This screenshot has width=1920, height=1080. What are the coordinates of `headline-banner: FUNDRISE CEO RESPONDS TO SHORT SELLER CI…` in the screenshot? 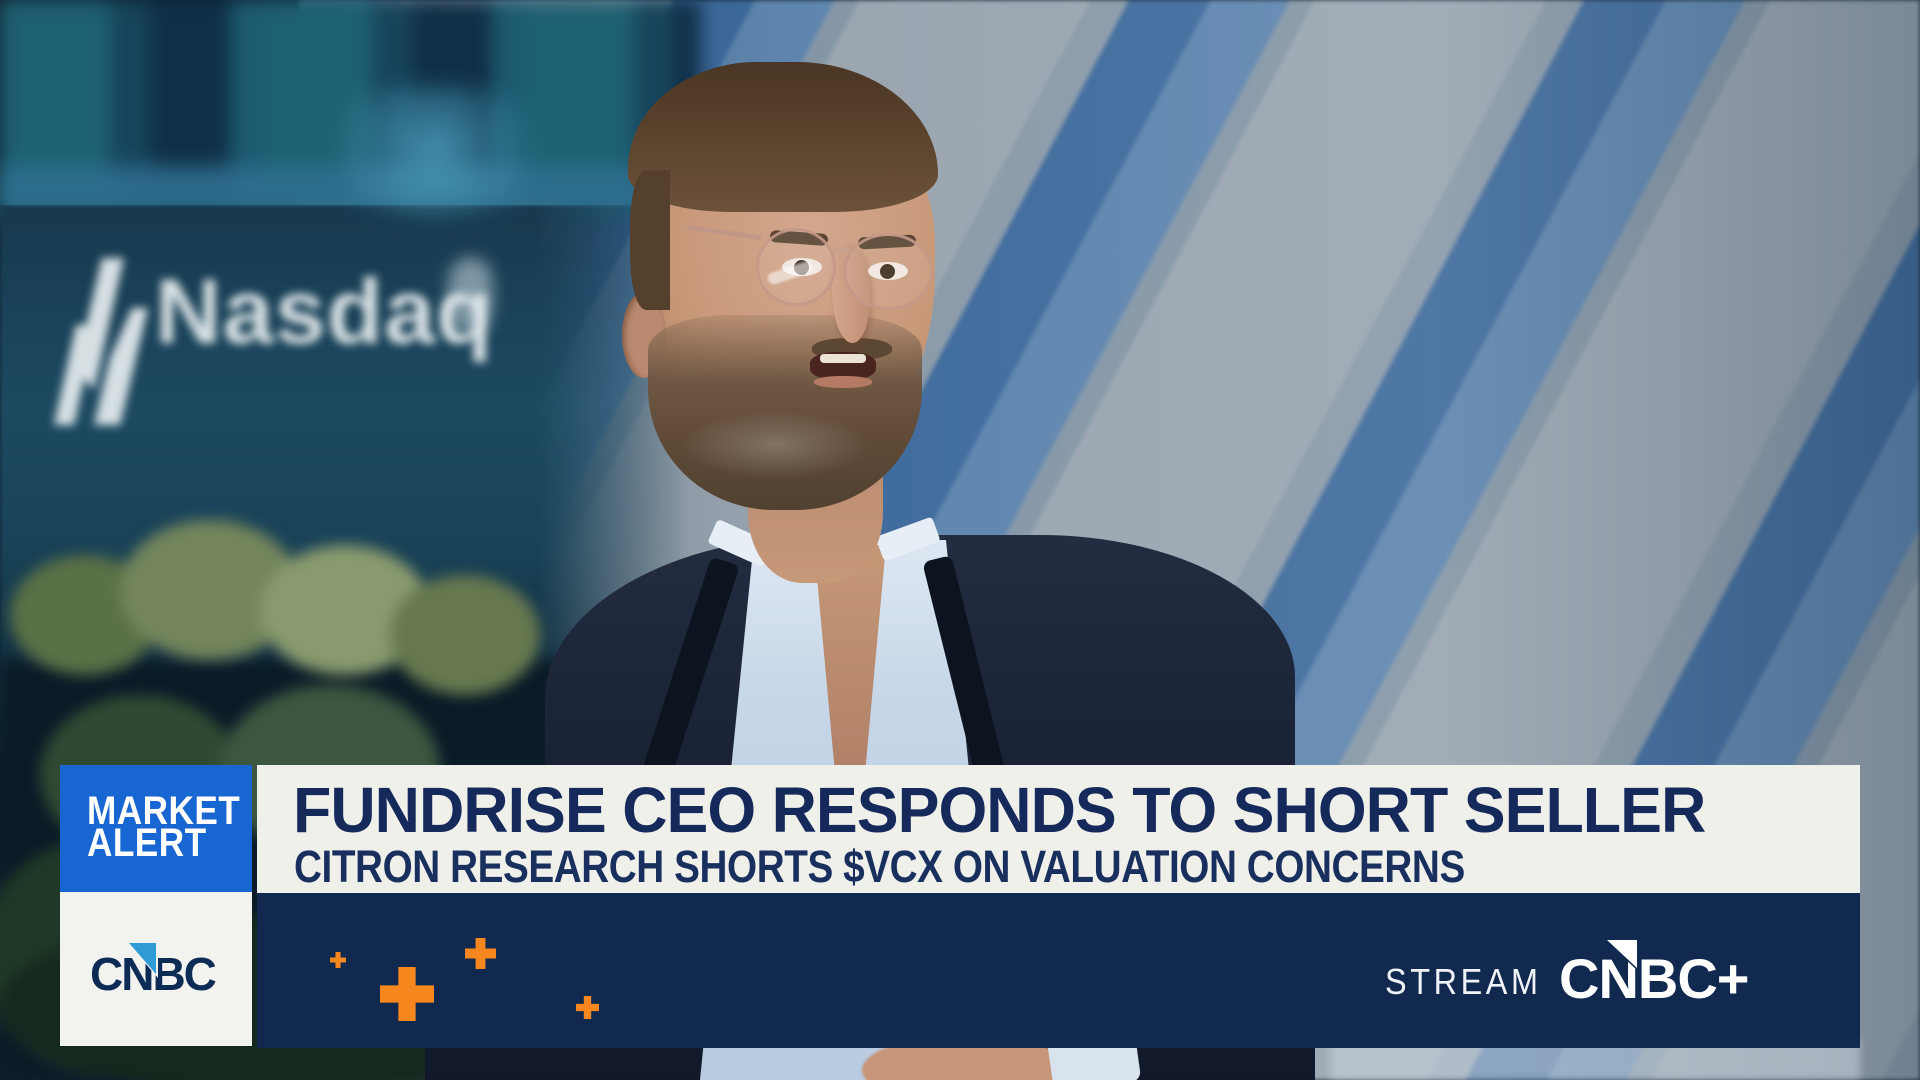 It's located at (1058, 829).